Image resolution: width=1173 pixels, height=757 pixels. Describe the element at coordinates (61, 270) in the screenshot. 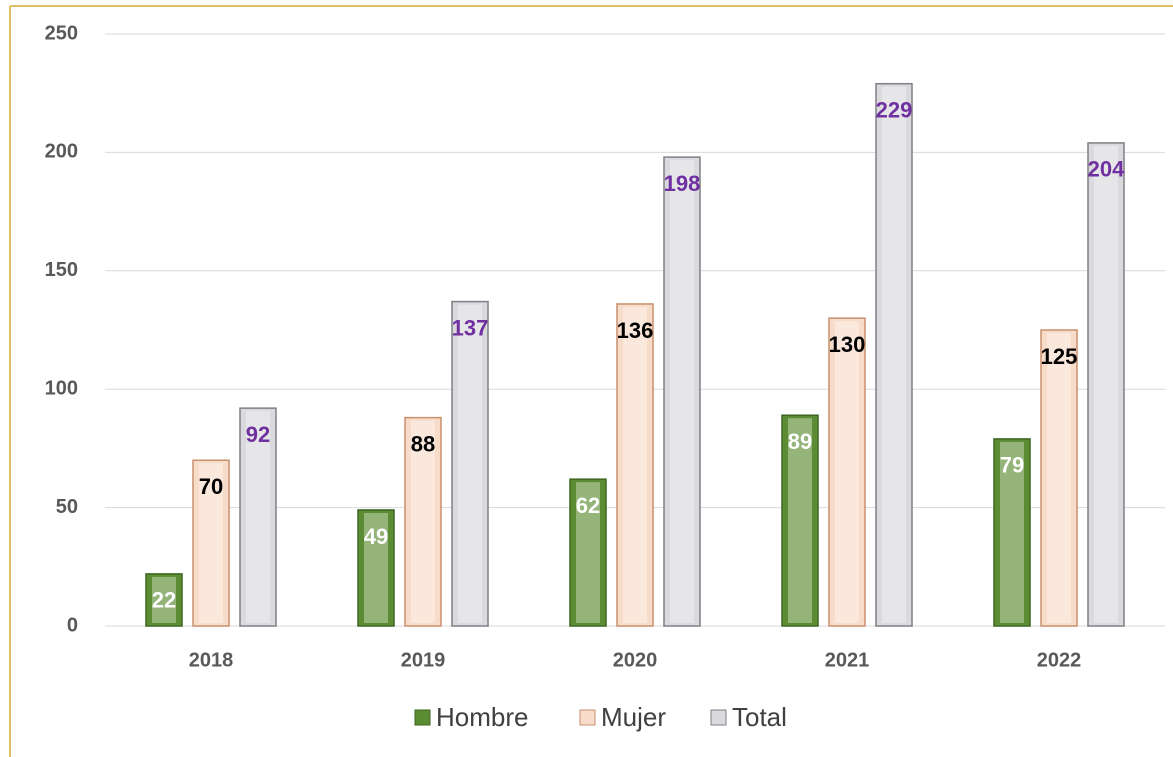

I see `y-tick-label: 150` at that location.